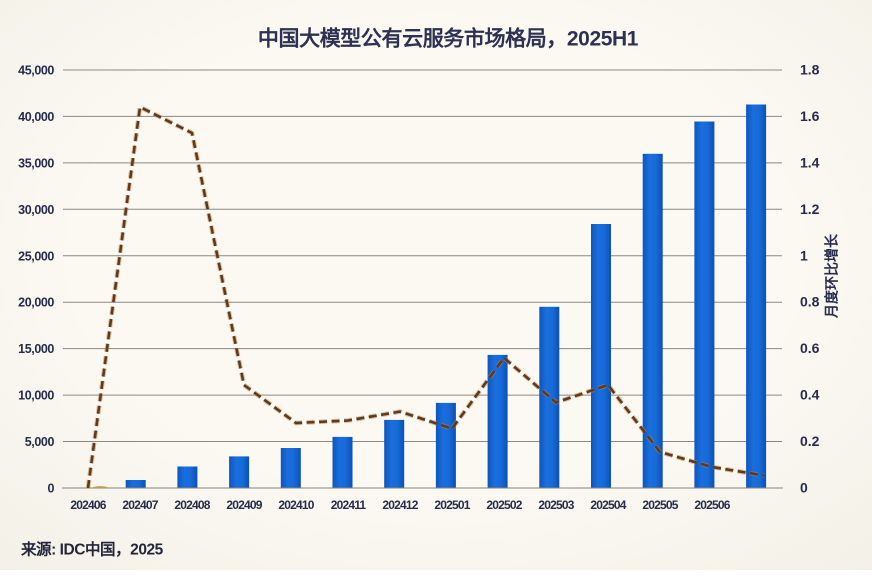 This screenshot has width=872, height=575. What do you see at coordinates (712, 505) in the screenshot?
I see `svg-text: 202506` at bounding box center [712, 505].